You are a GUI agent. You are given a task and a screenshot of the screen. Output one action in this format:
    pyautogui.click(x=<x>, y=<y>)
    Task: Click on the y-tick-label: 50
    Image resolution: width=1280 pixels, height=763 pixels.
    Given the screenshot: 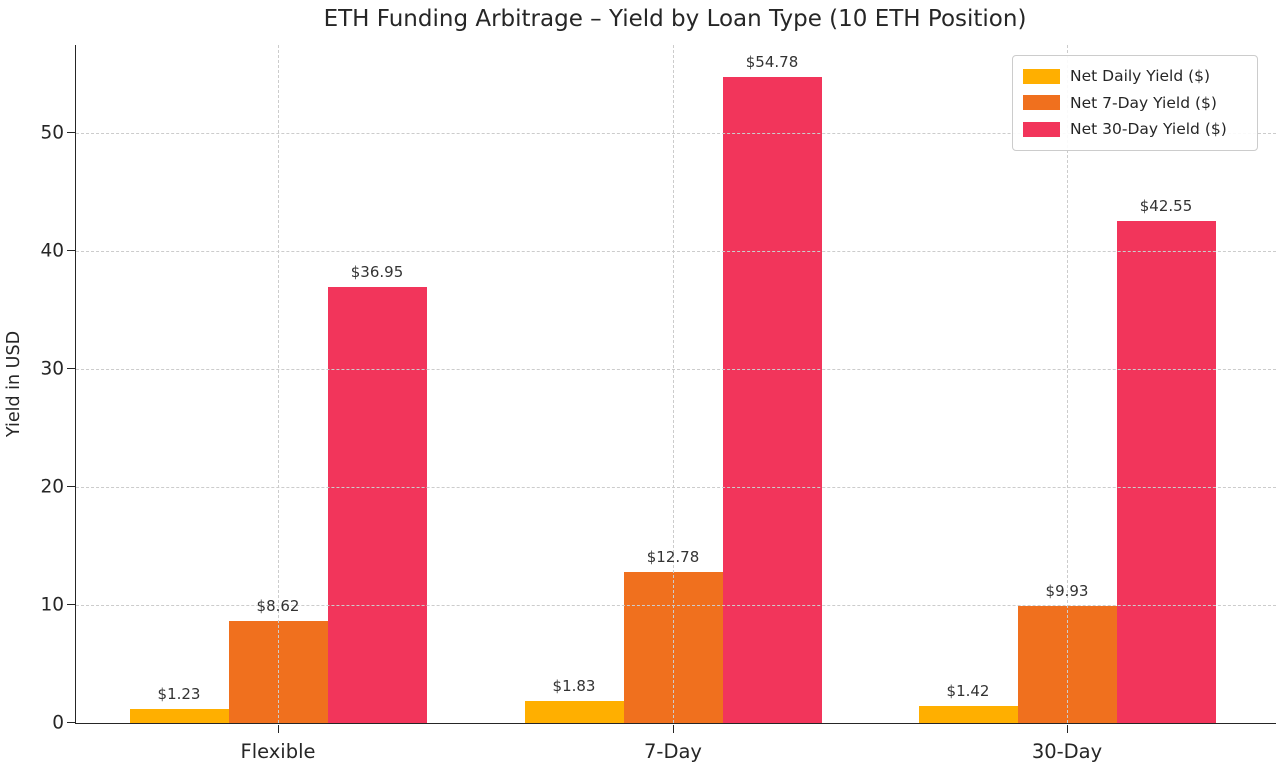 What is the action you would take?
    pyautogui.click(x=52, y=133)
    